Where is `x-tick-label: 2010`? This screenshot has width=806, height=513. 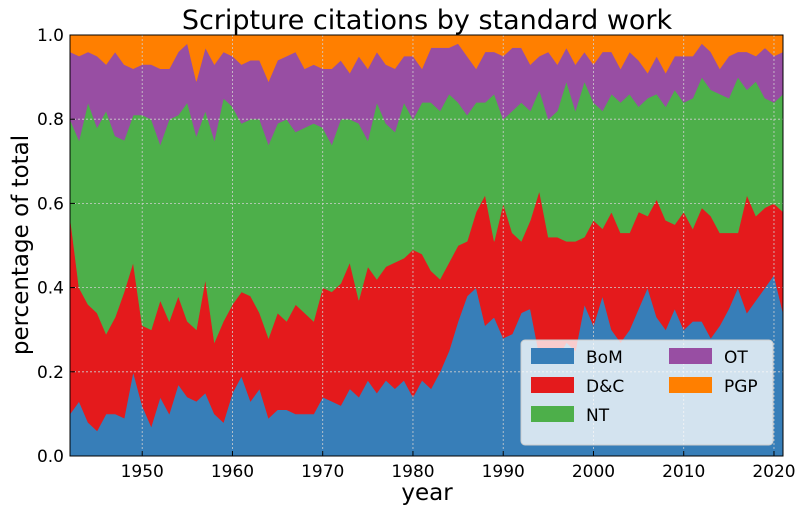
x-tick-label: 2010 is located at coordinates (683, 472).